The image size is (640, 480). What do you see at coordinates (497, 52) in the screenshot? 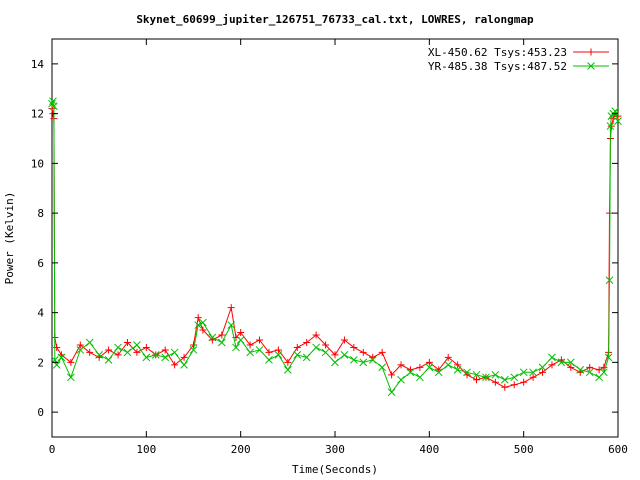
I see `legend-label: XL-450.62 Tsys:453.23` at bounding box center [497, 52].